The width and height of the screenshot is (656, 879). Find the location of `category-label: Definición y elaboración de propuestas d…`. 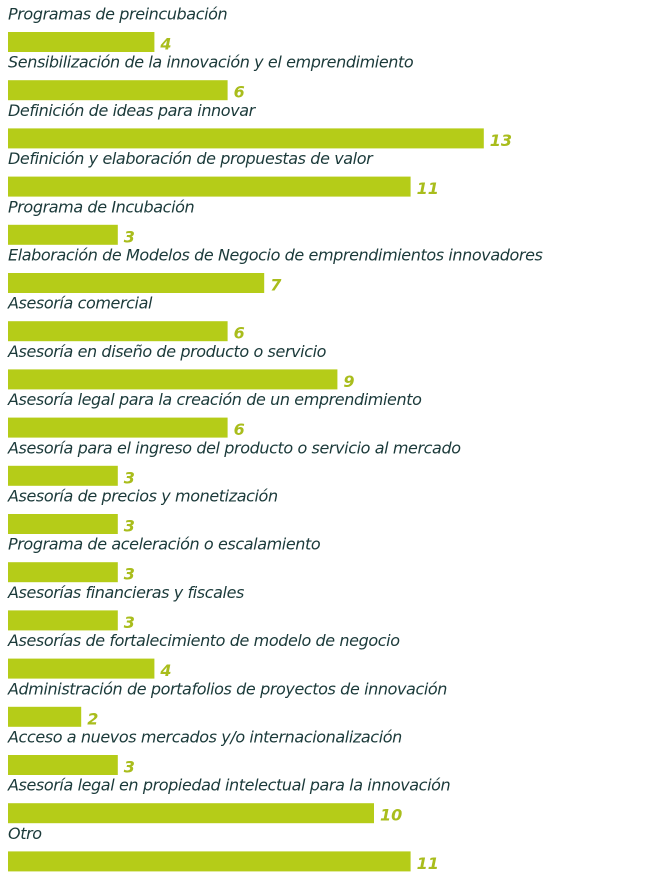

category-label: Definición y elaboración de propuestas d… is located at coordinates (191, 158).